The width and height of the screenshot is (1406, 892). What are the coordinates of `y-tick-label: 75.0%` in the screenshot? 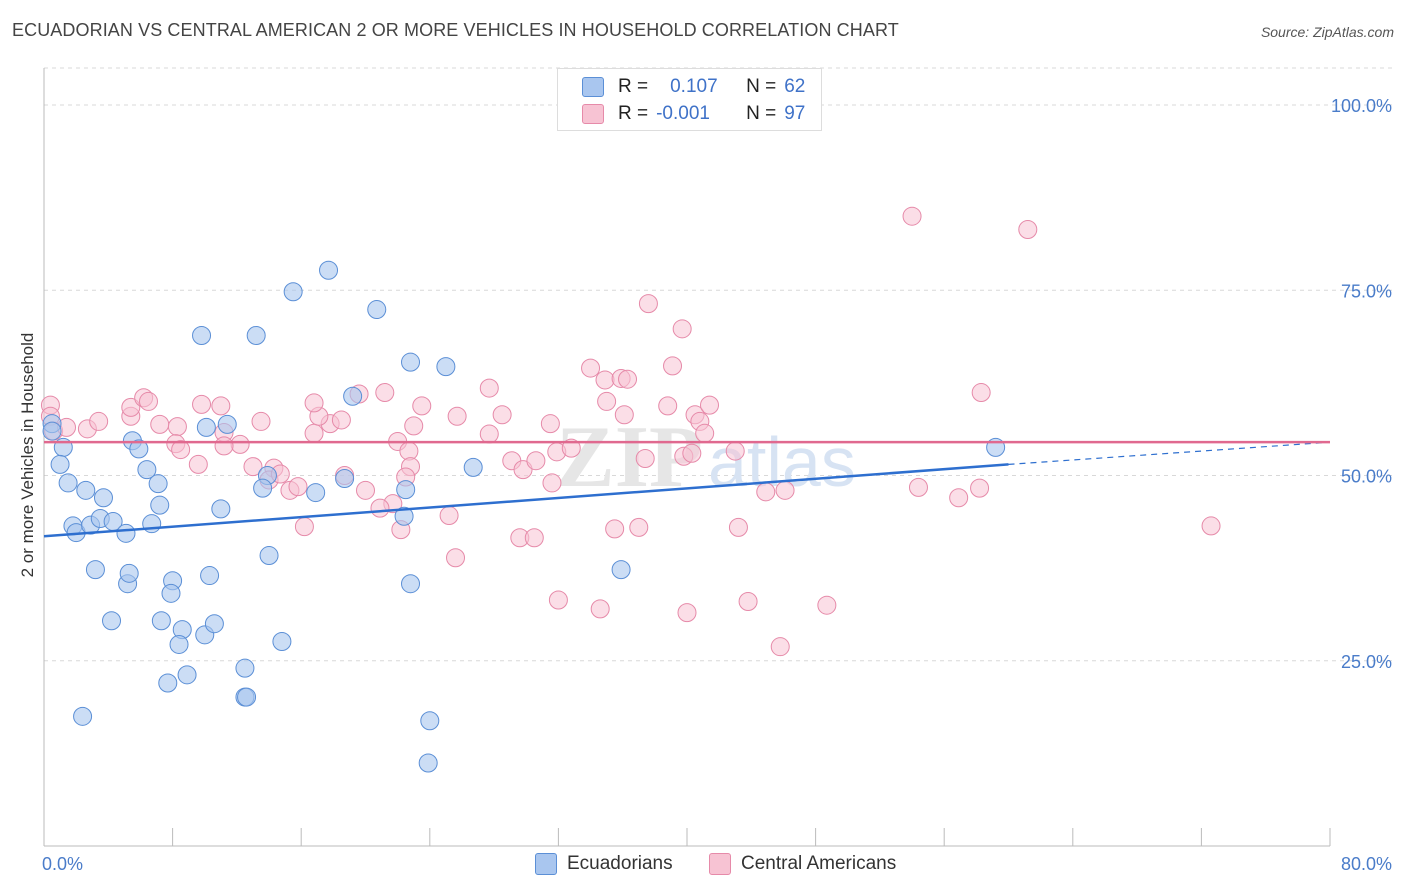 It's located at (1366, 291).